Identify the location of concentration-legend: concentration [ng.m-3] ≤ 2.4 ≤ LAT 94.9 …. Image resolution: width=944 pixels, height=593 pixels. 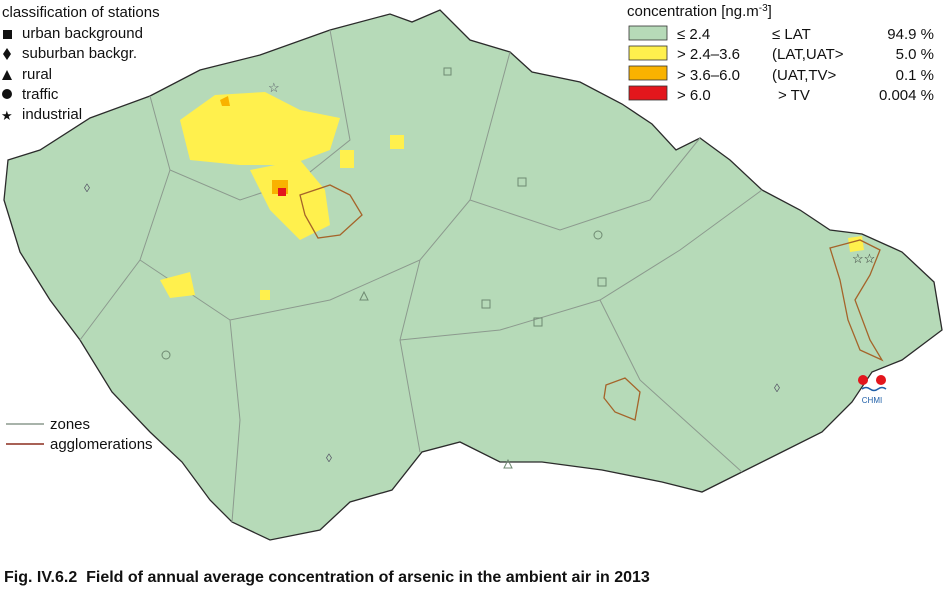
(780, 53).